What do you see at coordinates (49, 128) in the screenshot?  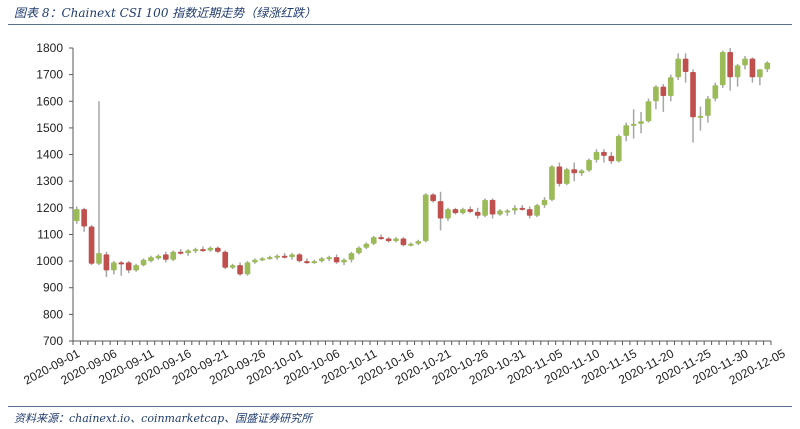 I see `y-tick-label: 1500` at bounding box center [49, 128].